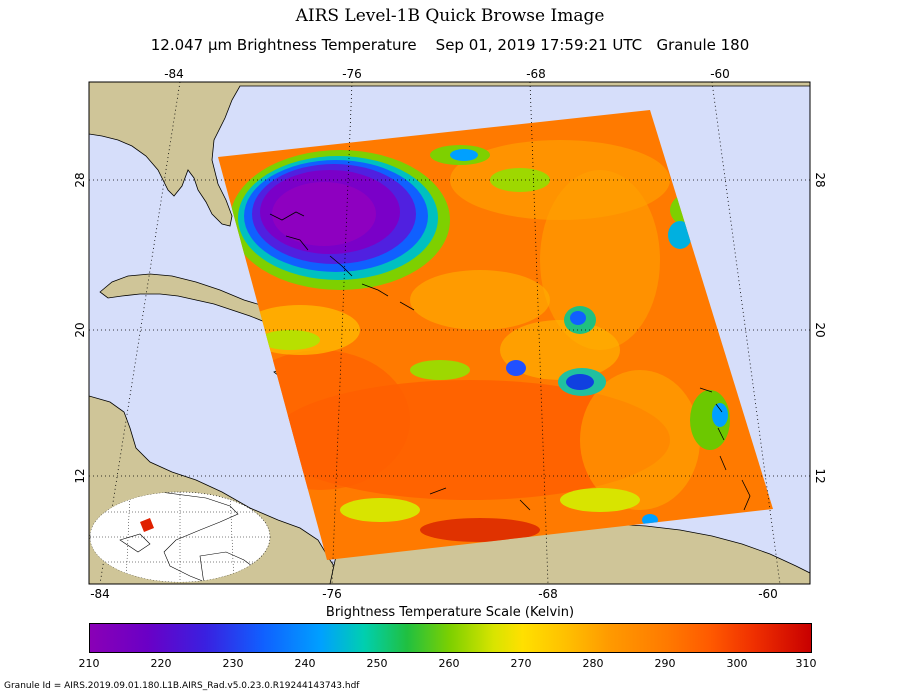 The height and width of the screenshot is (695, 900). What do you see at coordinates (665, 663) in the screenshot?
I see `colorbar-tick-label: 290` at bounding box center [665, 663].